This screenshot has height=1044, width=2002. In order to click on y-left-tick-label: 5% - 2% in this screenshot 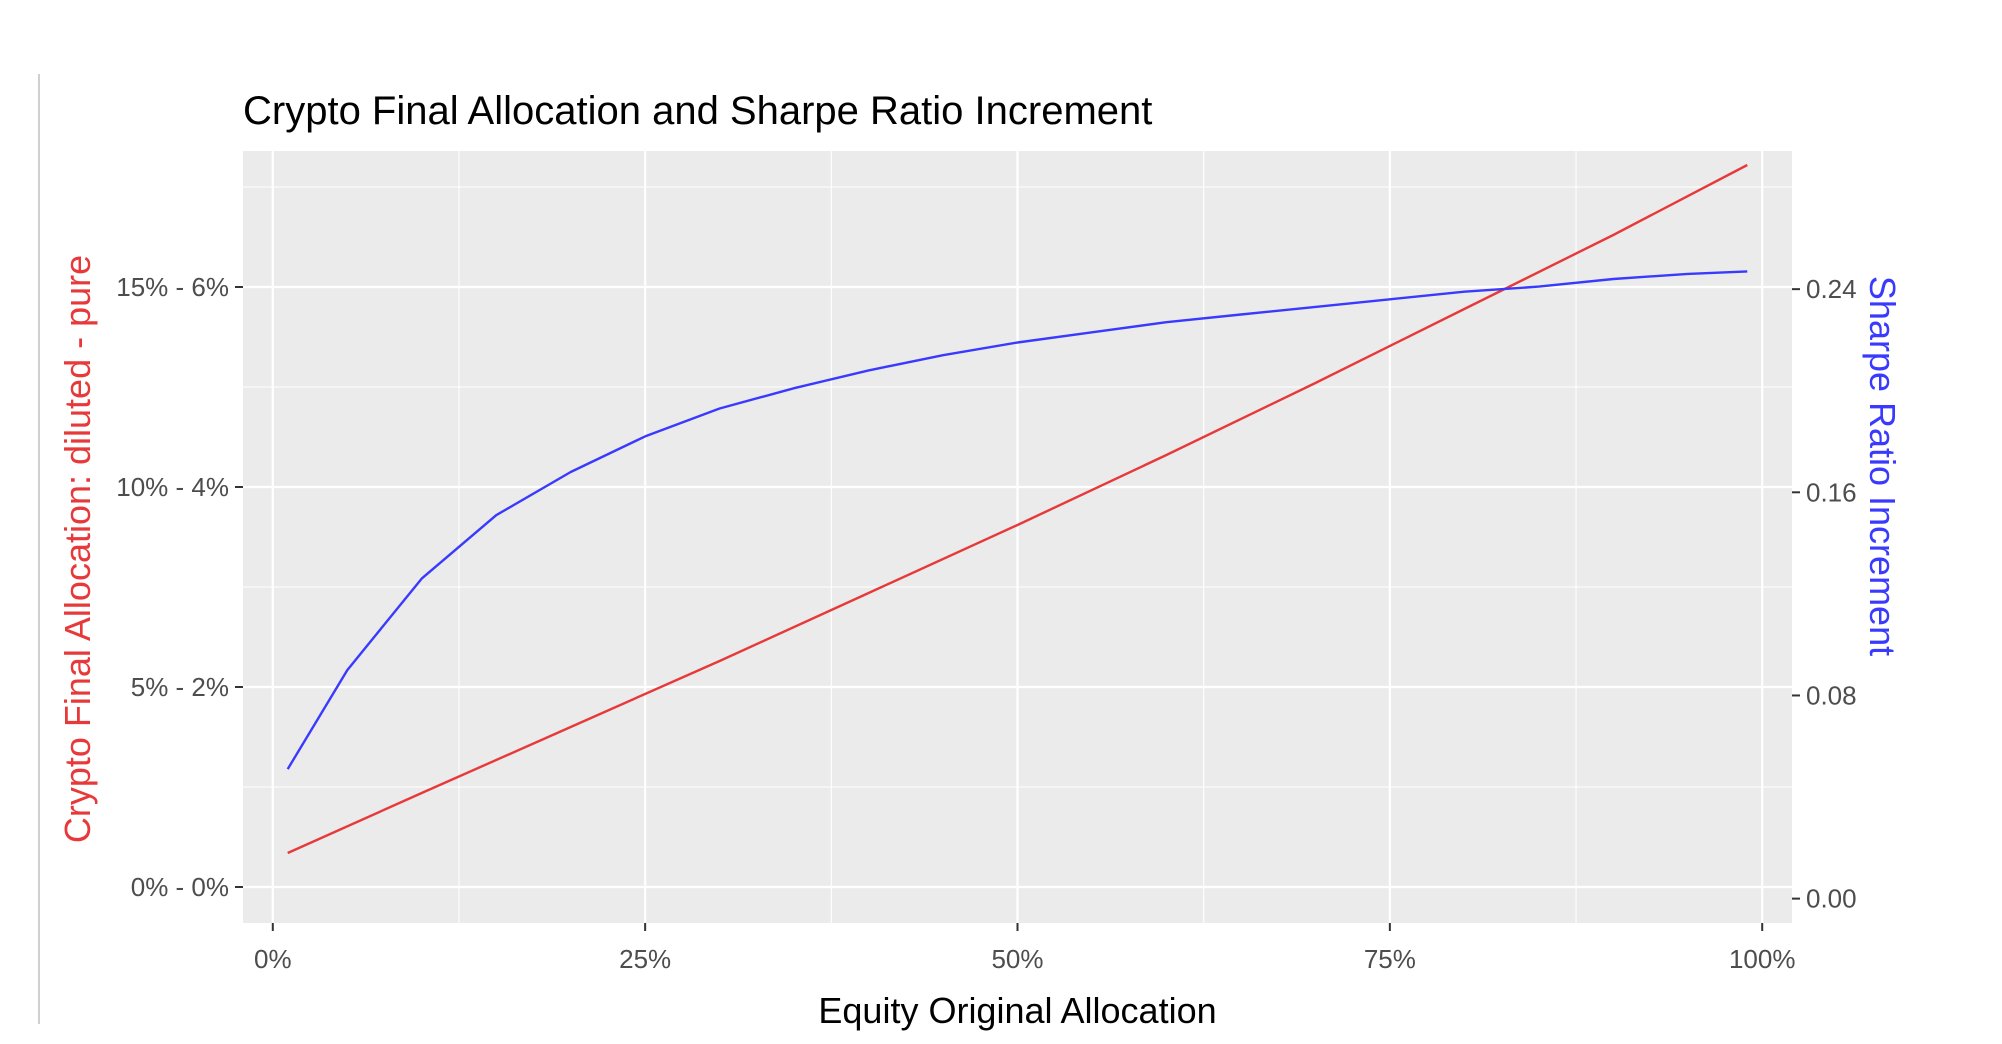, I will do `click(180, 687)`.